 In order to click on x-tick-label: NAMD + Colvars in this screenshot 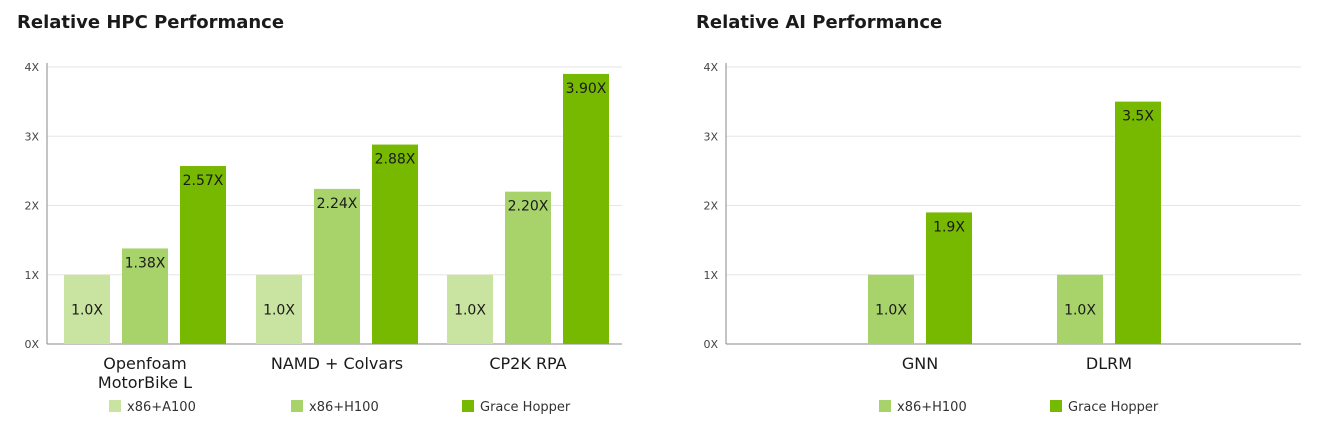, I will do `click(337, 363)`.